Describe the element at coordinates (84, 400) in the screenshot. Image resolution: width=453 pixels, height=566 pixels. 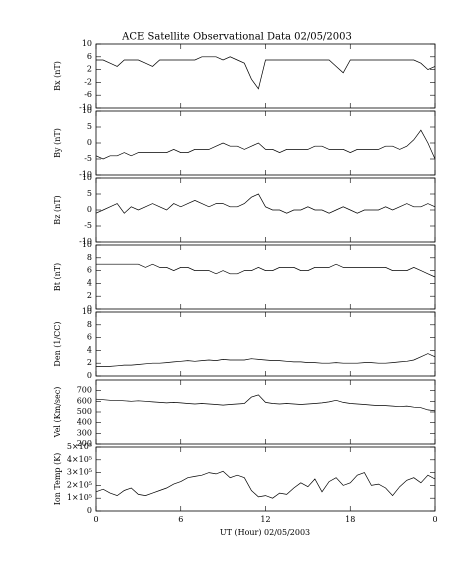
I see `y-tick-label: 600` at that location.